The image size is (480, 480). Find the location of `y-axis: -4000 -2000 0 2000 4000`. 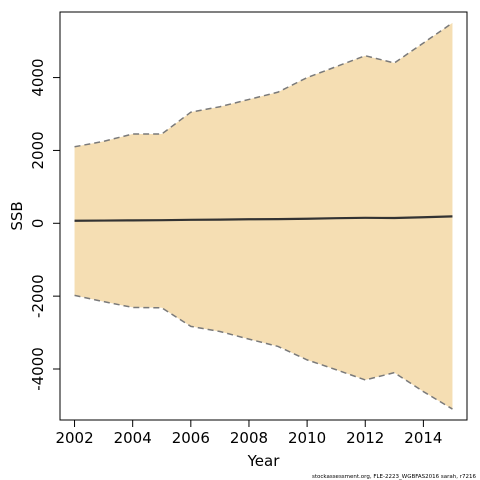

y-axis: -4000 -2000 0 2000 4000 is located at coordinates (45, 224).